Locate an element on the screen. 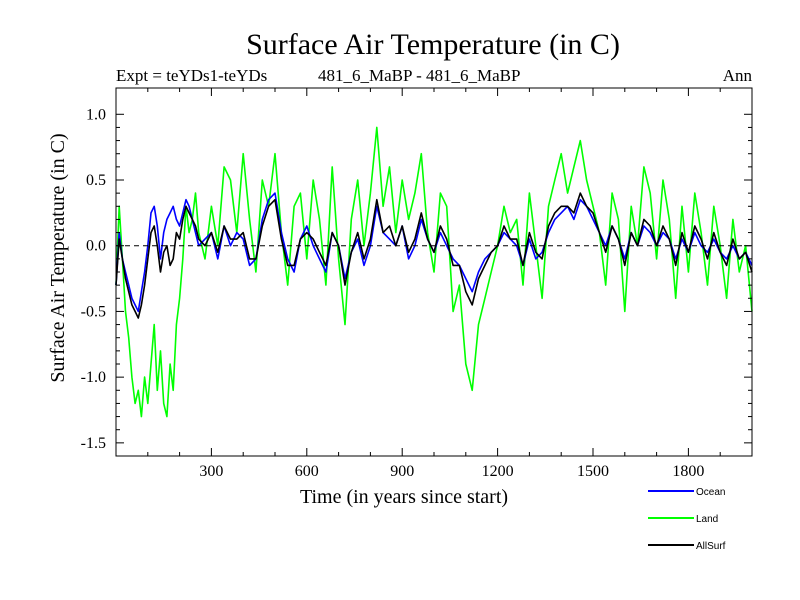 Image resolution: width=800 pixels, height=600 pixels. y-tick-label: 0.5 is located at coordinates (96, 180).